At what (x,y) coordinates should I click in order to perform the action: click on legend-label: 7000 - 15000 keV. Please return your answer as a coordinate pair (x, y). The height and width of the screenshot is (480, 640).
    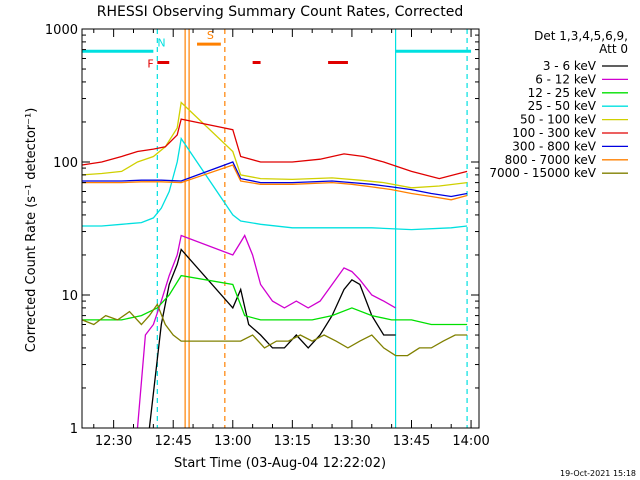
    Looking at the image, I should click on (542, 173).